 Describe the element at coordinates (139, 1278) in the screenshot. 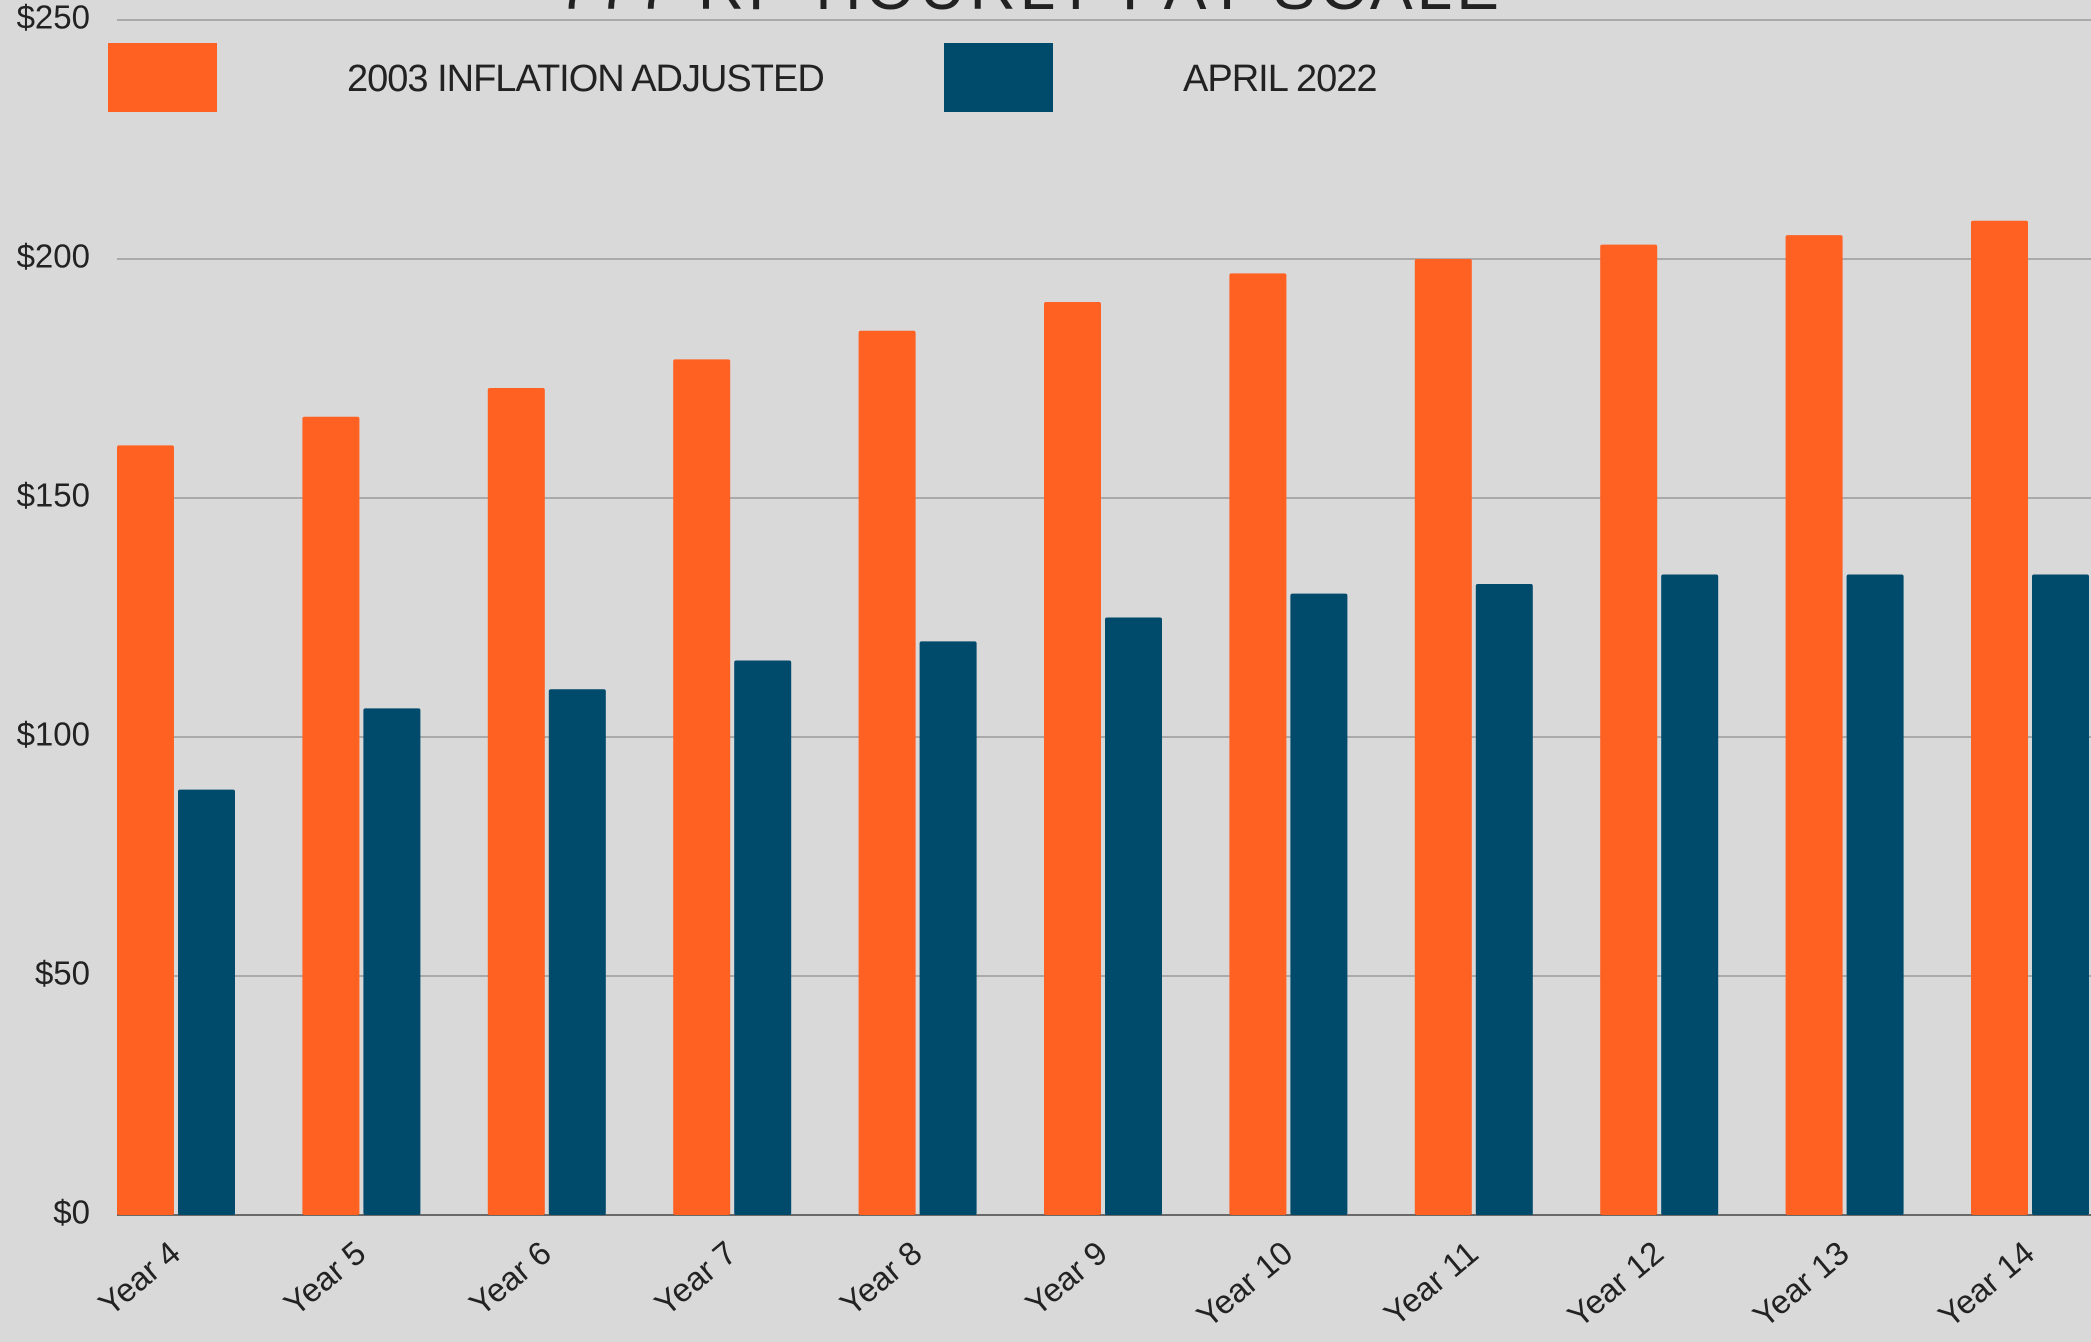

I see `x-tick-label: Year 4` at that location.